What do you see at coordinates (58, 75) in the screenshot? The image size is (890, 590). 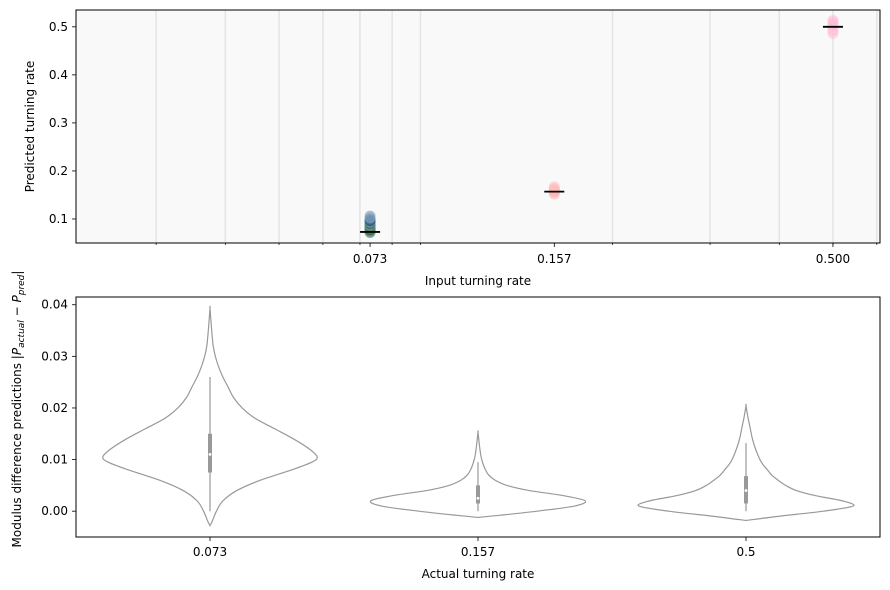 I see `top-y-tick-label: 0.4` at bounding box center [58, 75].